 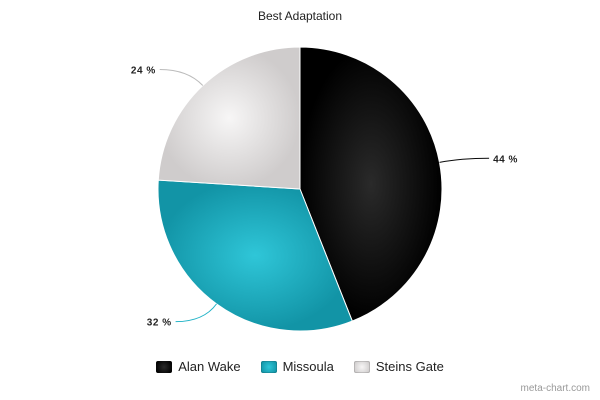 I want to click on watermark: meta-chart.com, so click(x=555, y=388).